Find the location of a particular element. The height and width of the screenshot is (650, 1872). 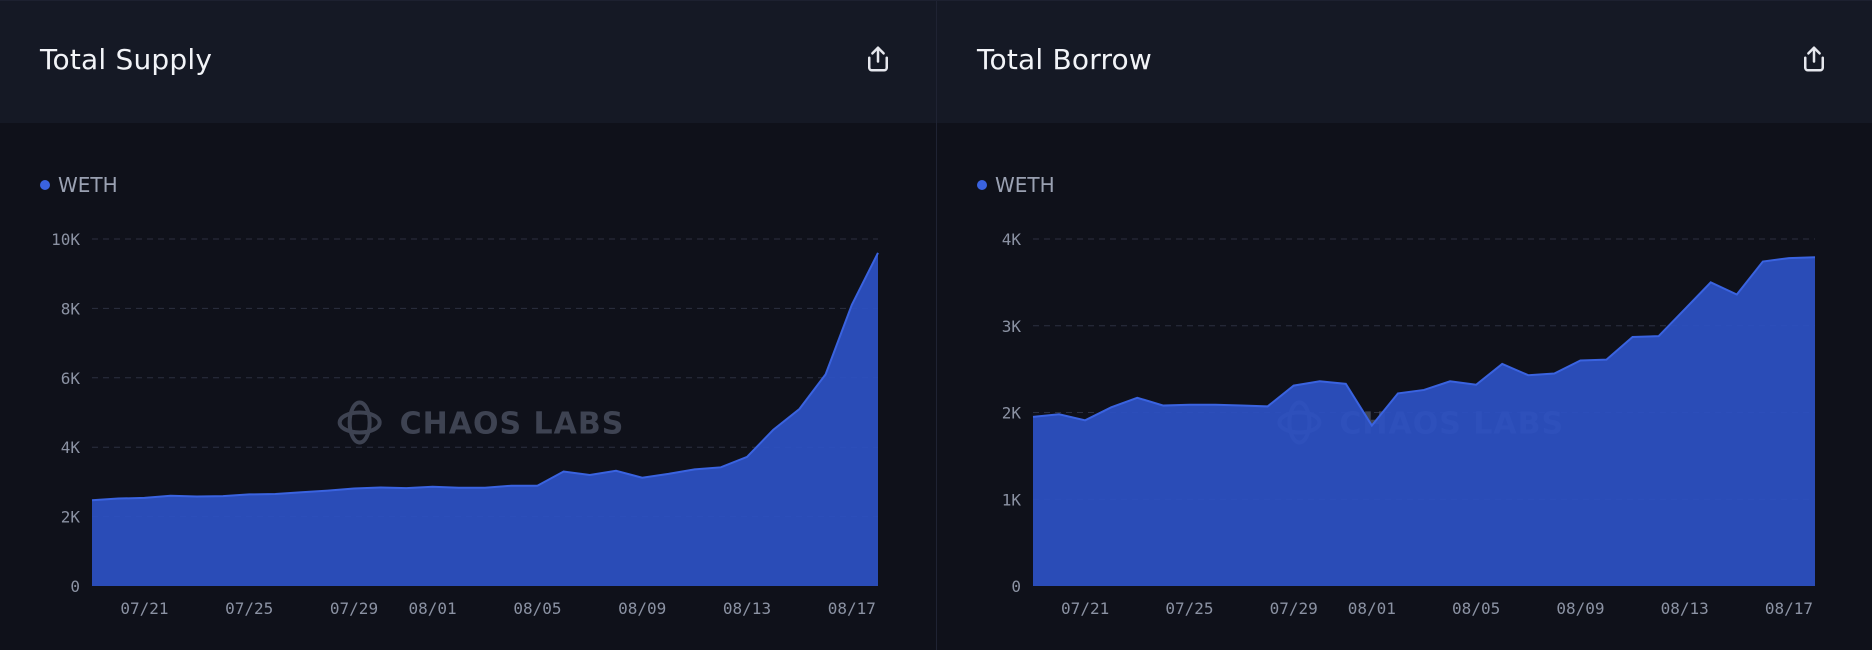

panel-title: Total Supply is located at coordinates (126, 59).